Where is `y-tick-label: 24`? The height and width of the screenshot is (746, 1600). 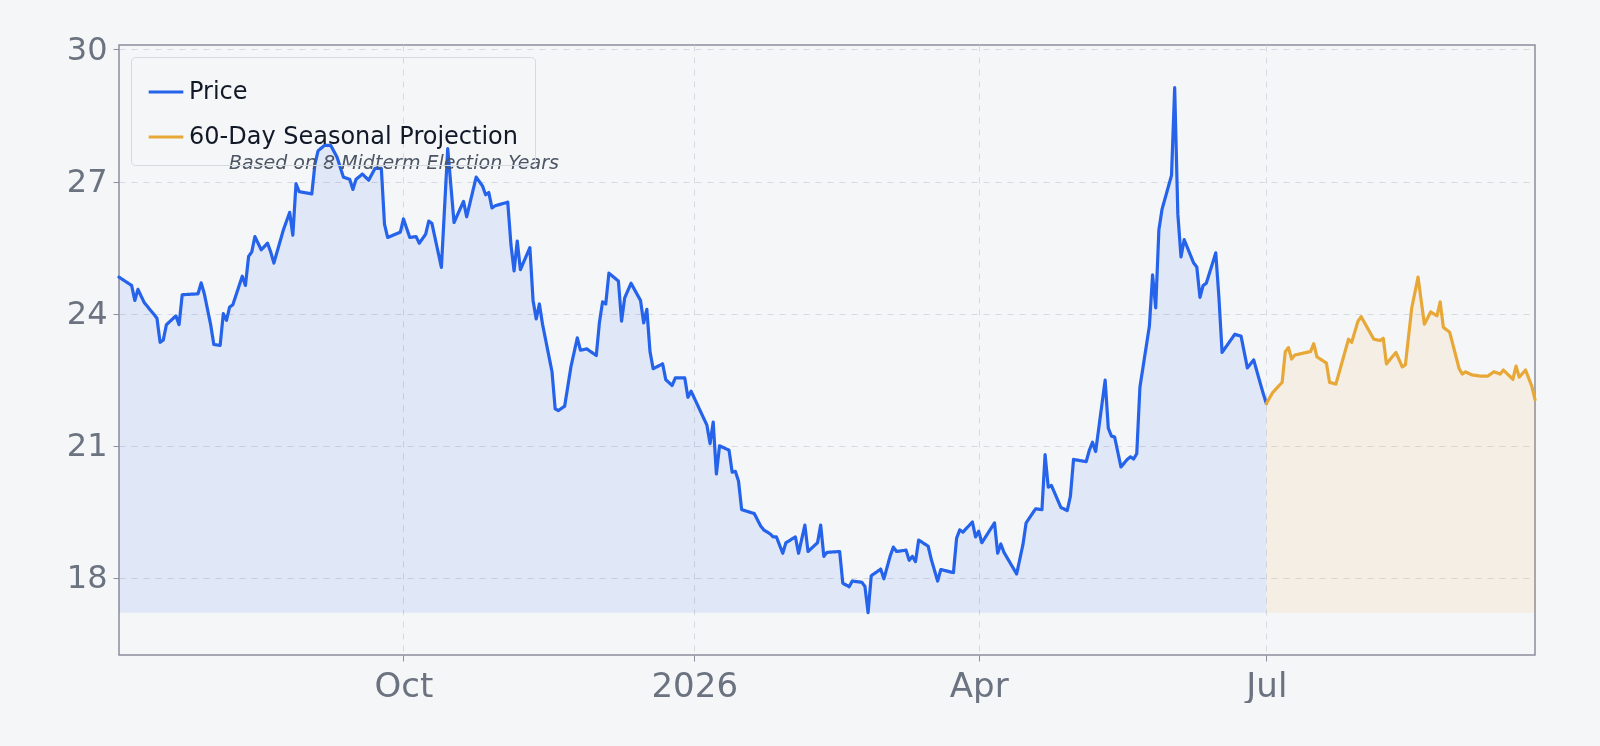
y-tick-label: 24 is located at coordinates (87, 313).